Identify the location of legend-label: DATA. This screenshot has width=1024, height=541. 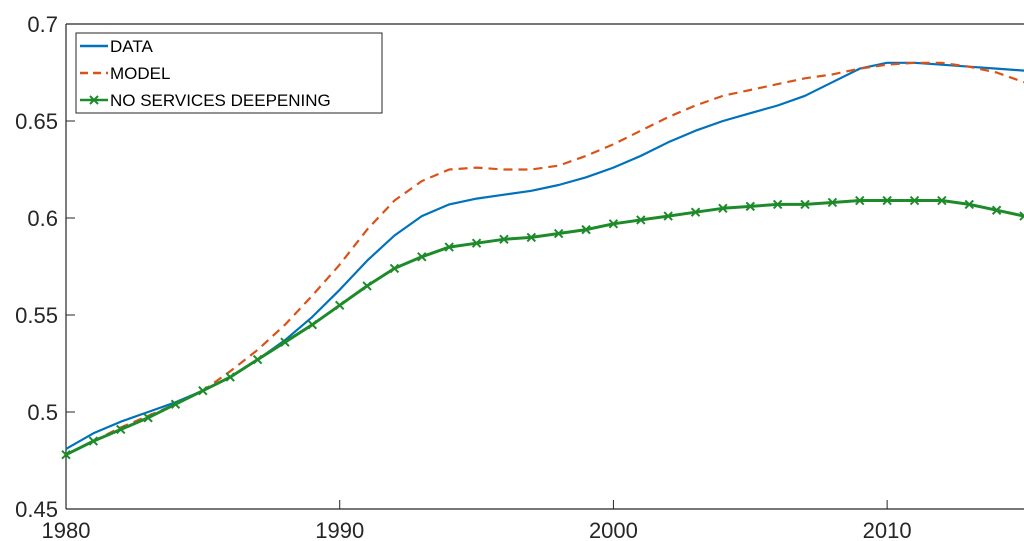
(131, 46).